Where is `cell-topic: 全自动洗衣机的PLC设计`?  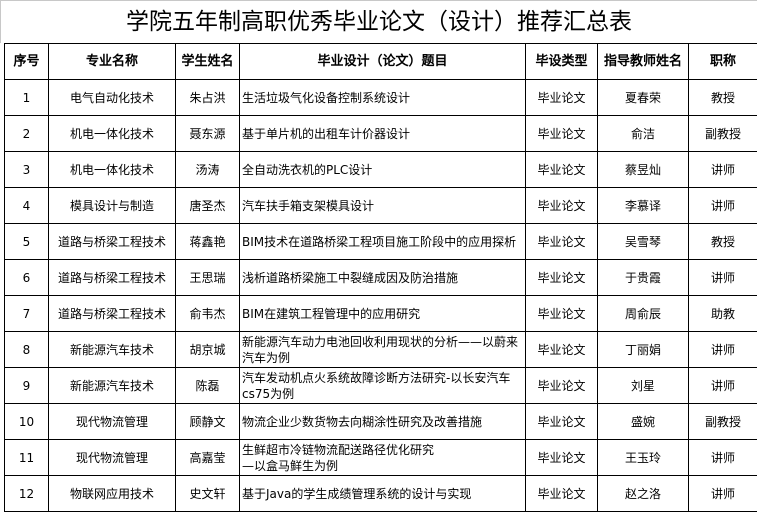 cell-topic: 全自动洗衣机的PLC设计 is located at coordinates (382, 169).